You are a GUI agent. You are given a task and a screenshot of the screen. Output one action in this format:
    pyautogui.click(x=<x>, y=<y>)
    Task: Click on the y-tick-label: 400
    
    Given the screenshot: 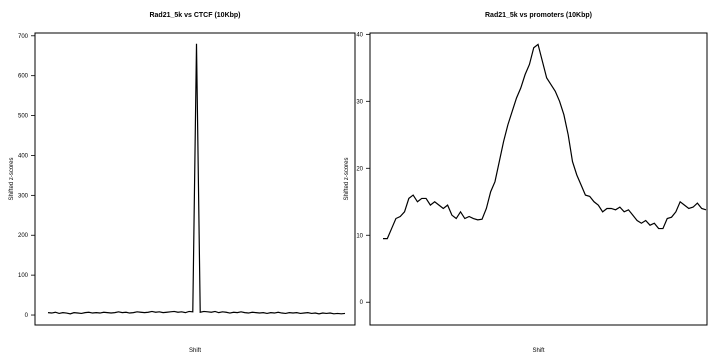 What is the action you would take?
    pyautogui.click(x=23, y=156)
    